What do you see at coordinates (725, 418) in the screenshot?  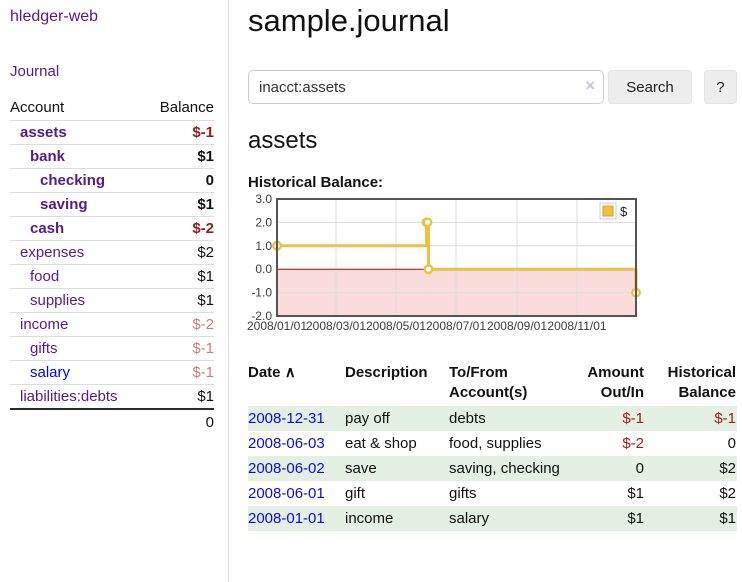 I see `transaction-balance: $-1` at bounding box center [725, 418].